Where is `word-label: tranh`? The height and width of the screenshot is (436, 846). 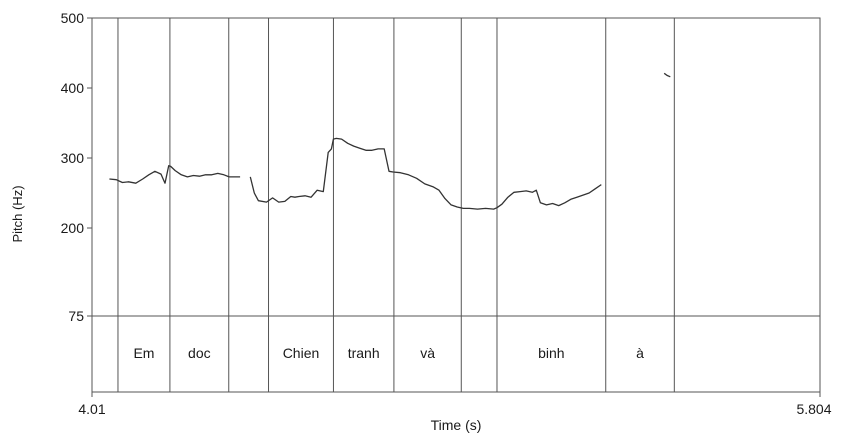
word-label: tranh is located at coordinates (364, 353).